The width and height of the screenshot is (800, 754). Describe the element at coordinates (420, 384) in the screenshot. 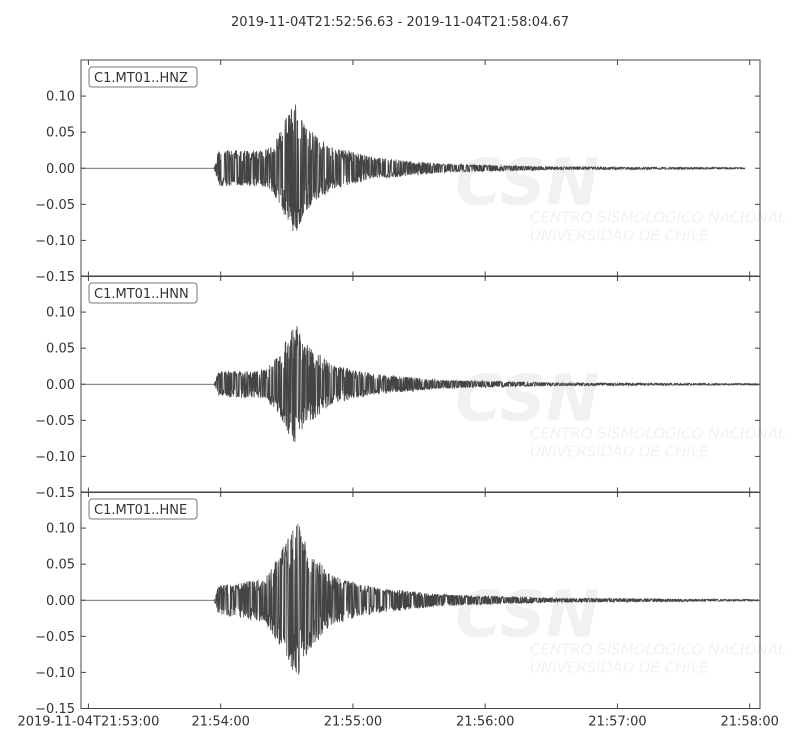

I see `waveform-trace-c1-mt01--hnn` at that location.